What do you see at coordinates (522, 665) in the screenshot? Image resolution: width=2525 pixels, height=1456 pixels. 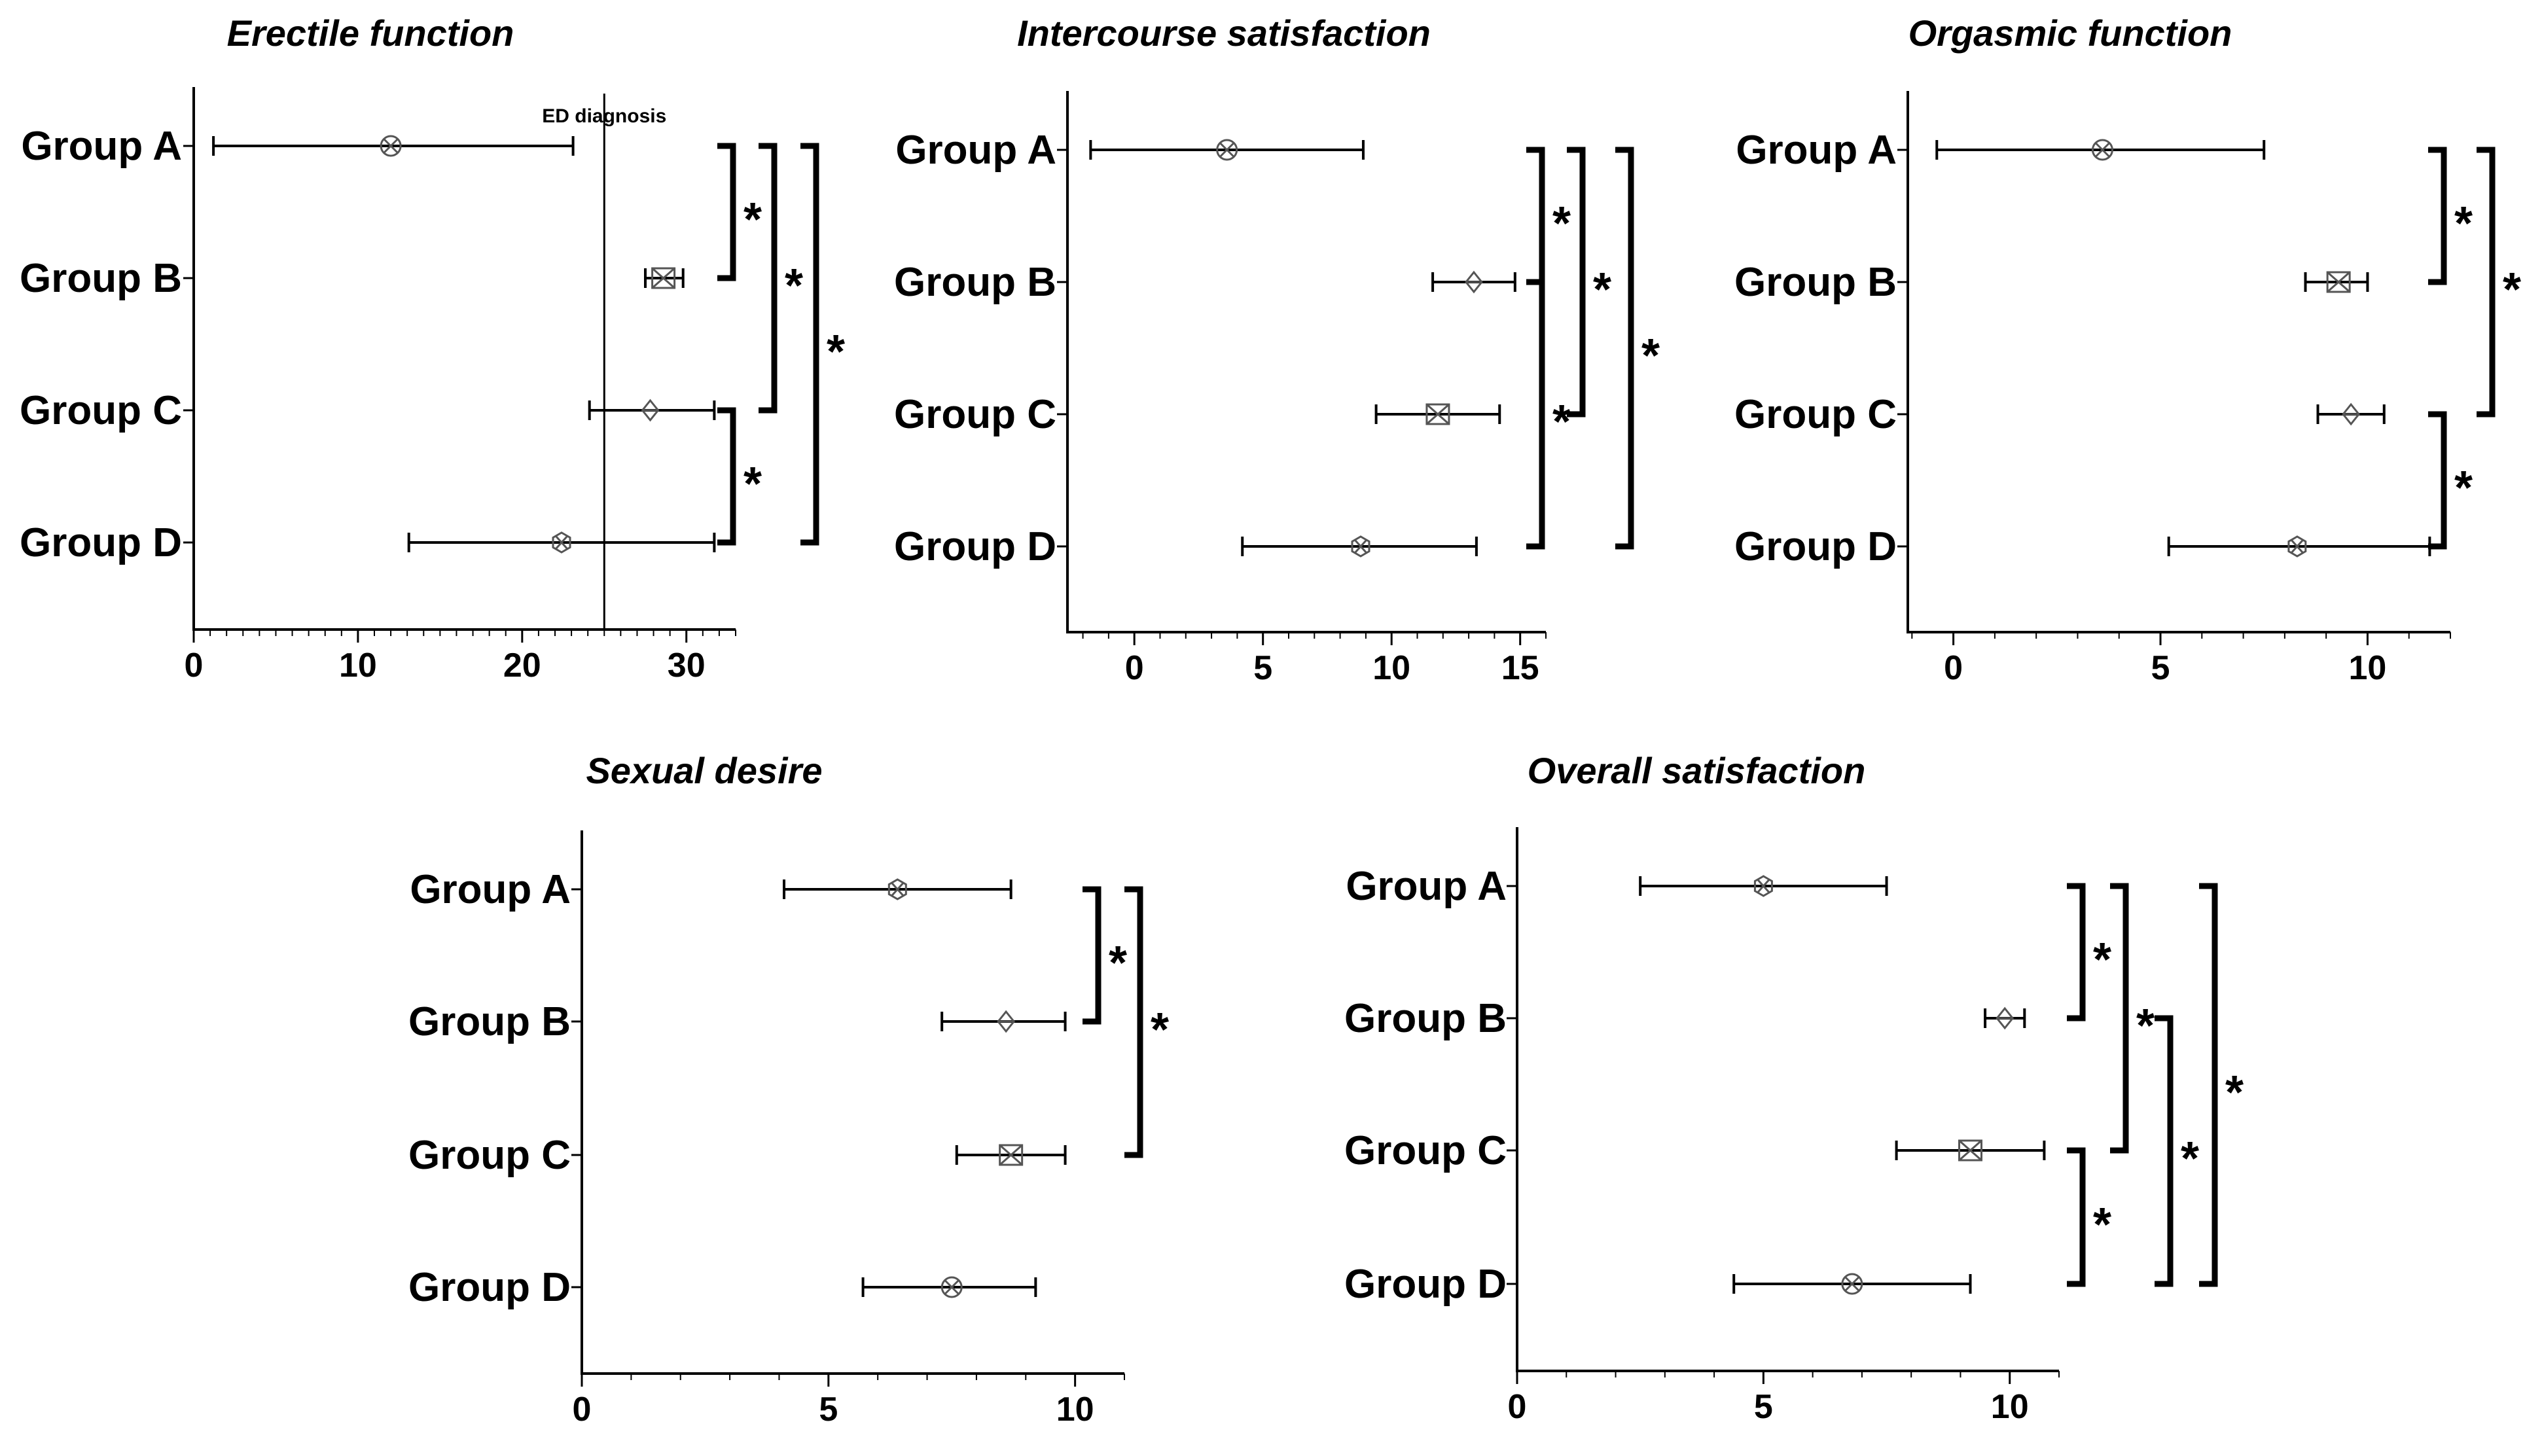 I see `x-tick-label: 20` at bounding box center [522, 665].